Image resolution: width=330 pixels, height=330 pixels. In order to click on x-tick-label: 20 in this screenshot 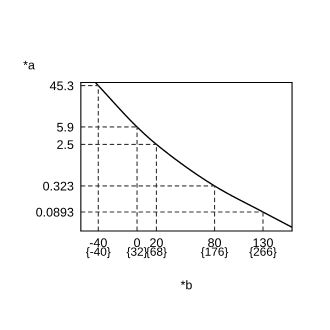, I will do `click(156, 243)`.